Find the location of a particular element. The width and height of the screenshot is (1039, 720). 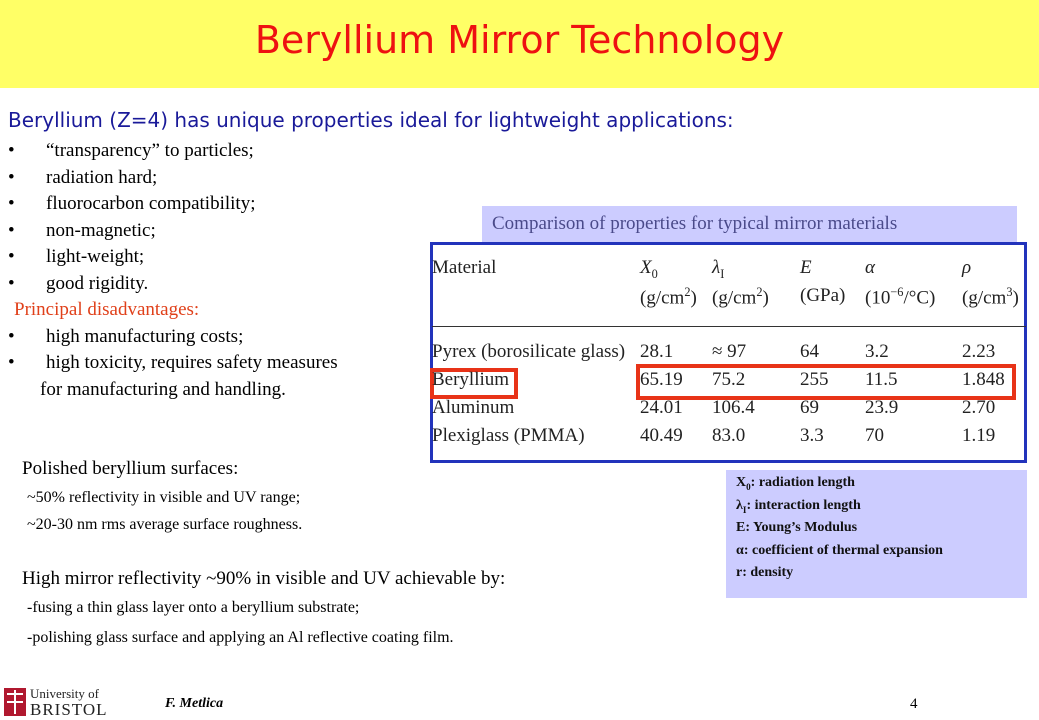

column-header: ρ is located at coordinates (966, 268).